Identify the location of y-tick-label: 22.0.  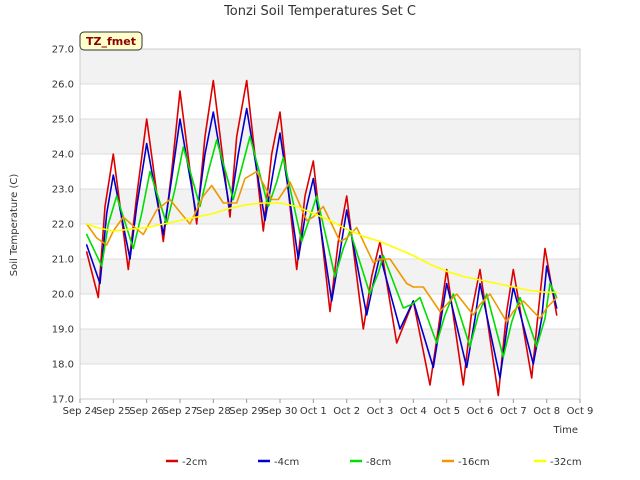
(63, 225).